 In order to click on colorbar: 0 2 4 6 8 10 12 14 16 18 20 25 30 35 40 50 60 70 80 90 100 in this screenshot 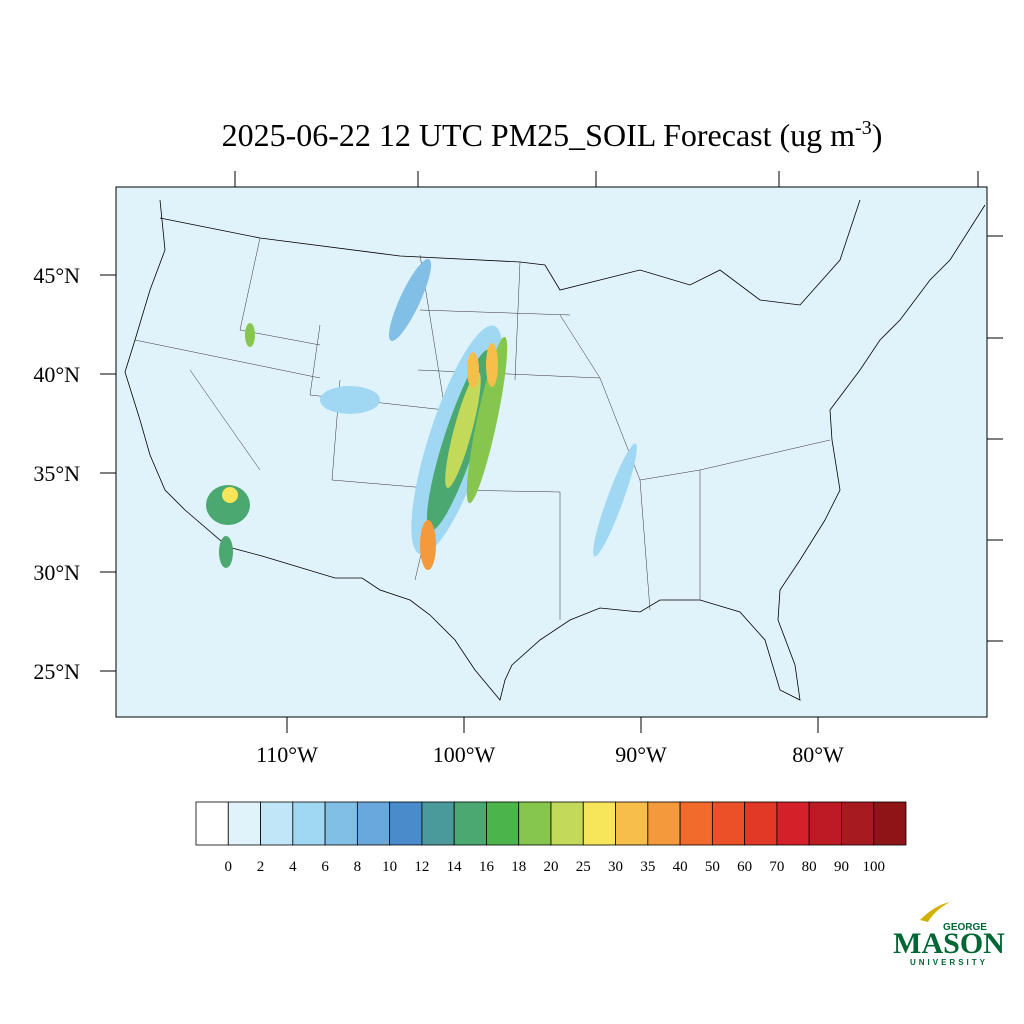, I will do `click(551, 838)`.